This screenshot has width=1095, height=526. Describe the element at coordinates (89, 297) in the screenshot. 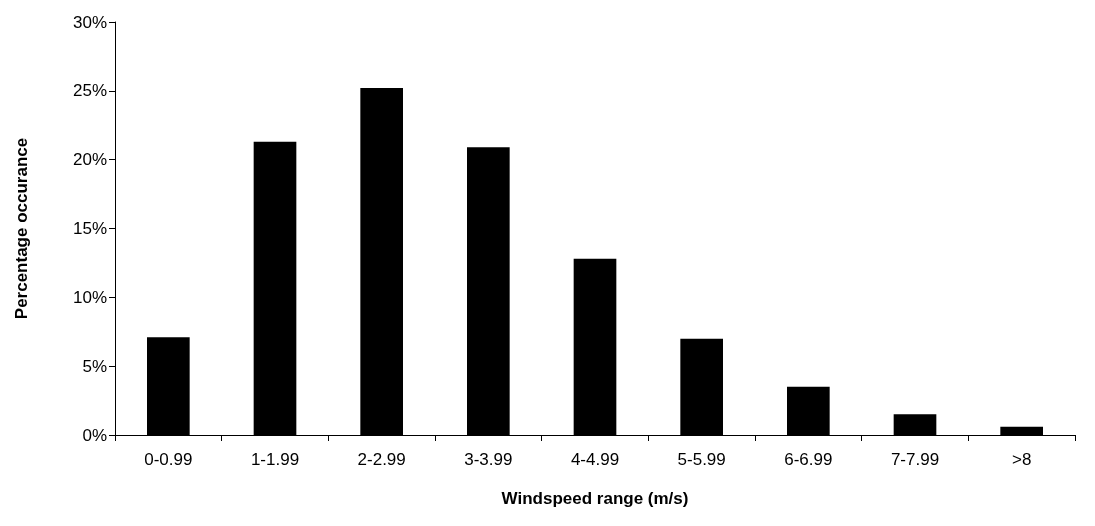

I see `y-tick-label: 10%` at that location.